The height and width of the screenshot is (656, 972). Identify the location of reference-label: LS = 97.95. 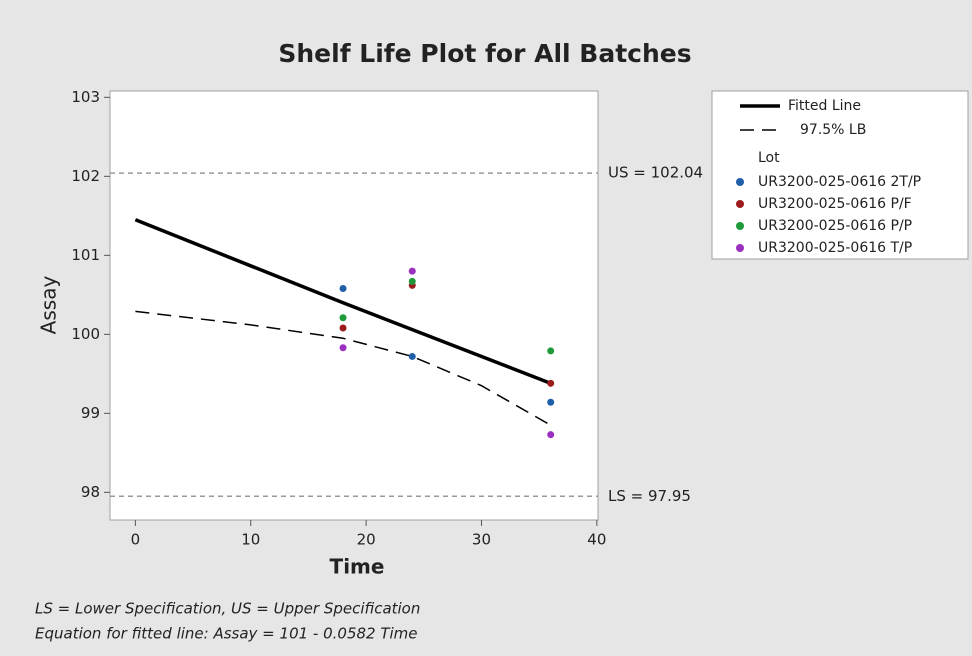
(649, 496).